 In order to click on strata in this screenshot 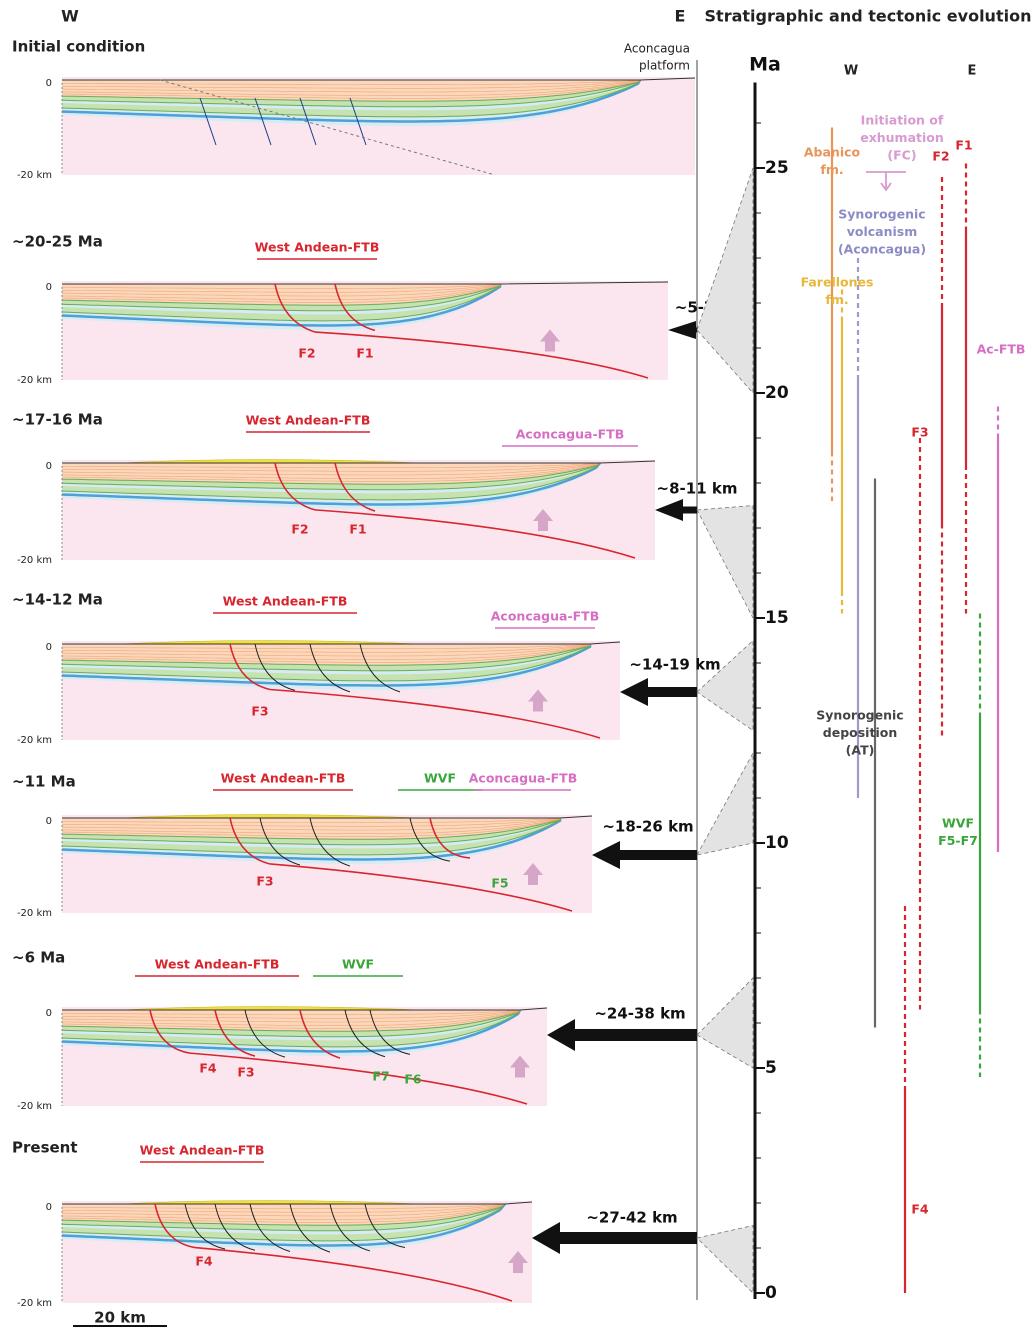, I will do `click(291, 1021)`.